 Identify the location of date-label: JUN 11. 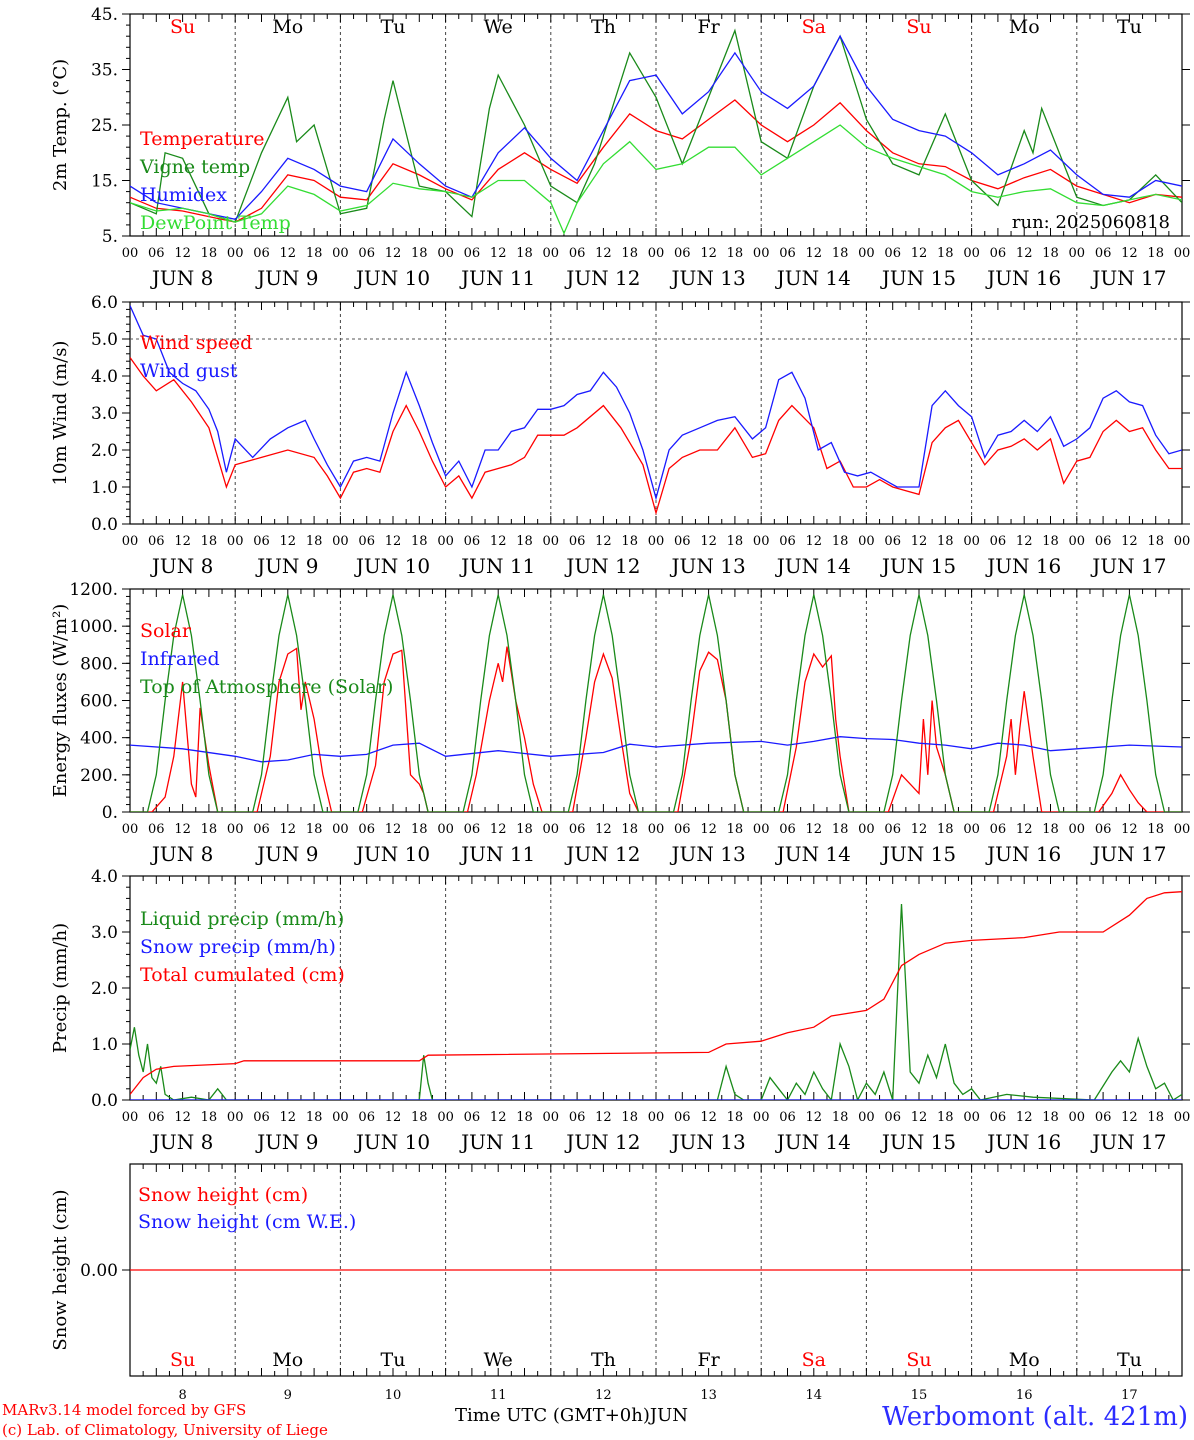
(497, 1142).